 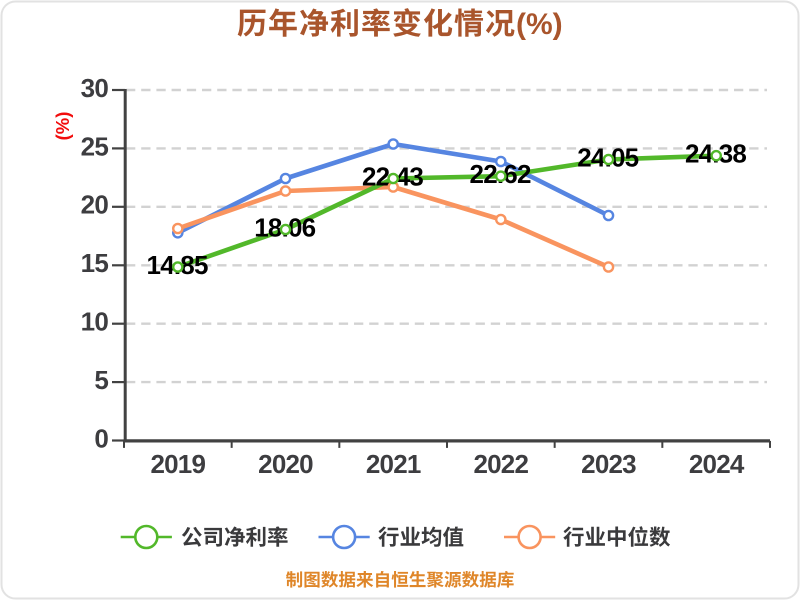 What do you see at coordinates (95, 322) in the screenshot?
I see `svg-text: 10` at bounding box center [95, 322].